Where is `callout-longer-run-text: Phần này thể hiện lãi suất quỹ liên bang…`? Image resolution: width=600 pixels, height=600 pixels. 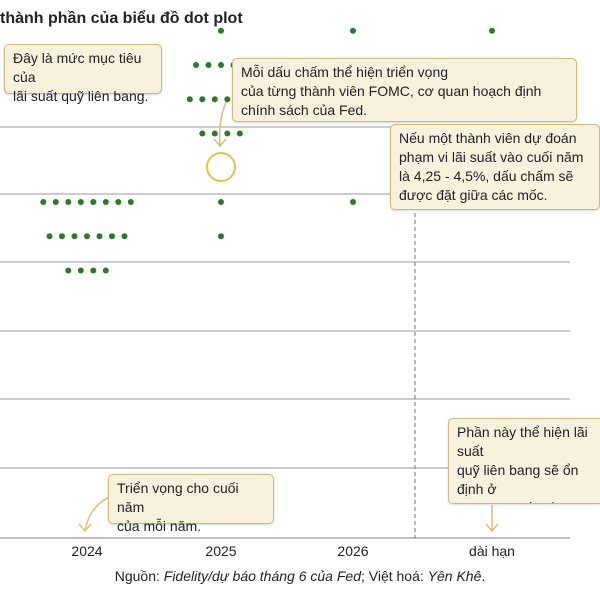
callout-longer-run-text: Phần này thể hiện lãi suất quỹ liên bang… is located at coordinates (522, 463).